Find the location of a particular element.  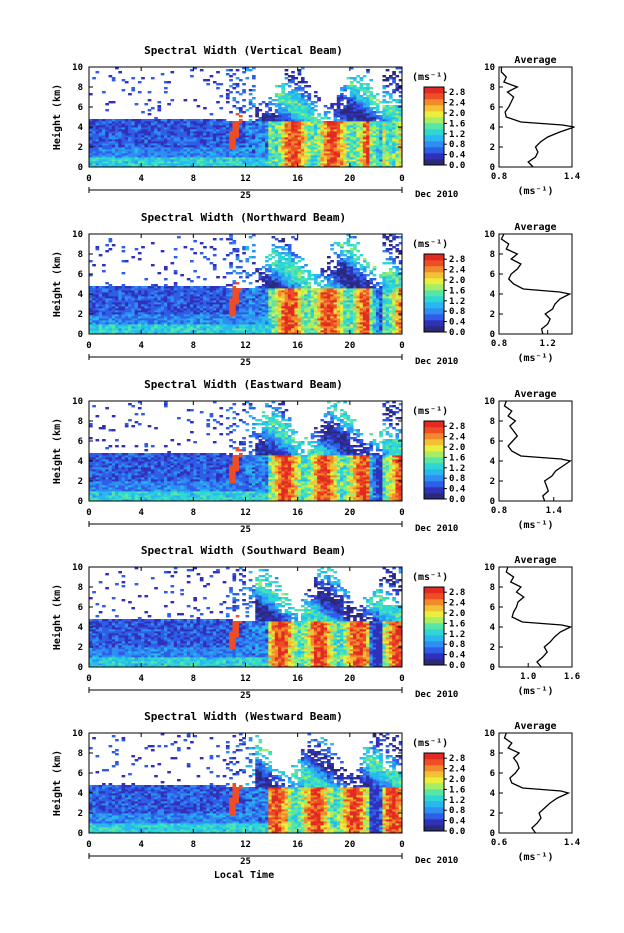

average-y-tick-label: 4 is located at coordinates (493, 128).